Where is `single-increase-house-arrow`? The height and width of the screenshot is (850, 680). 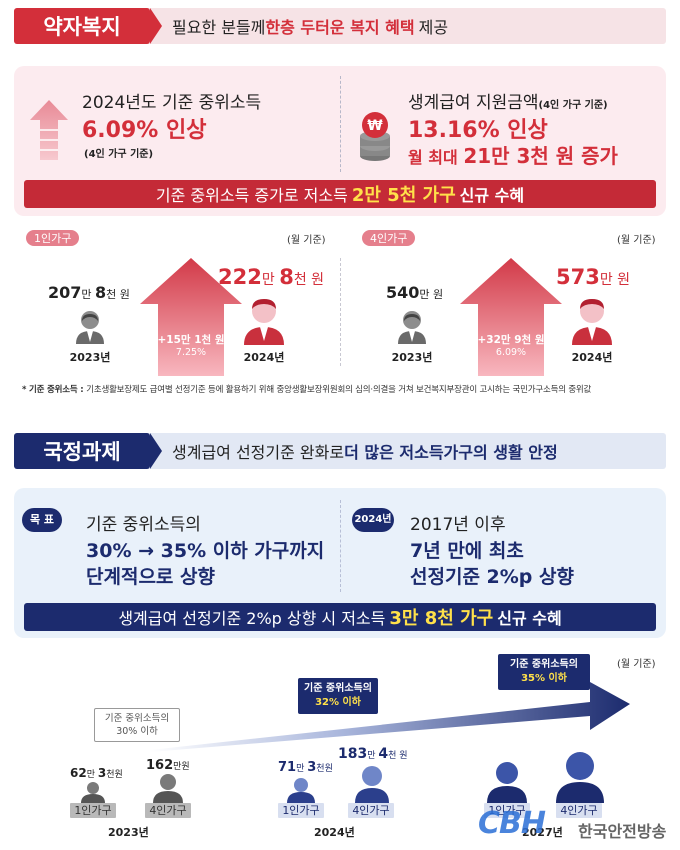
single-increase-house-arrow is located at coordinates (191, 317).